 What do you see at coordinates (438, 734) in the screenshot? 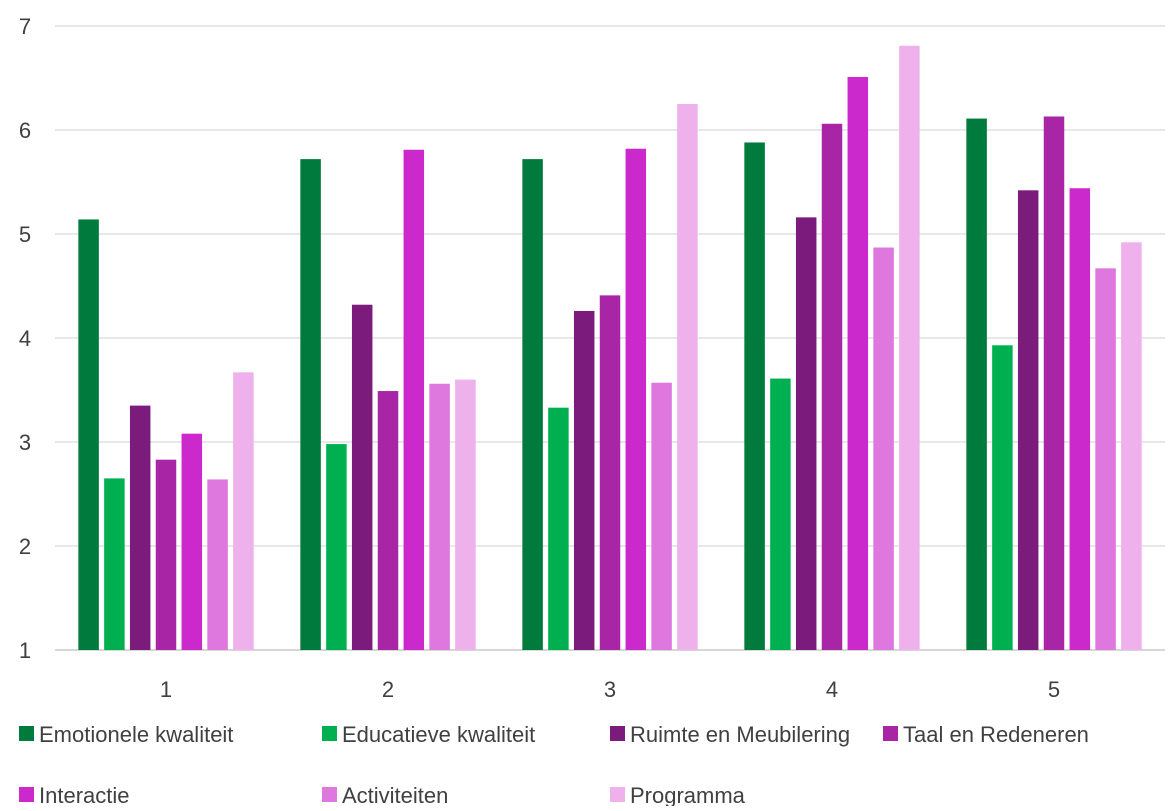
I see `legend-label: Educatieve kwaliteit` at bounding box center [438, 734].